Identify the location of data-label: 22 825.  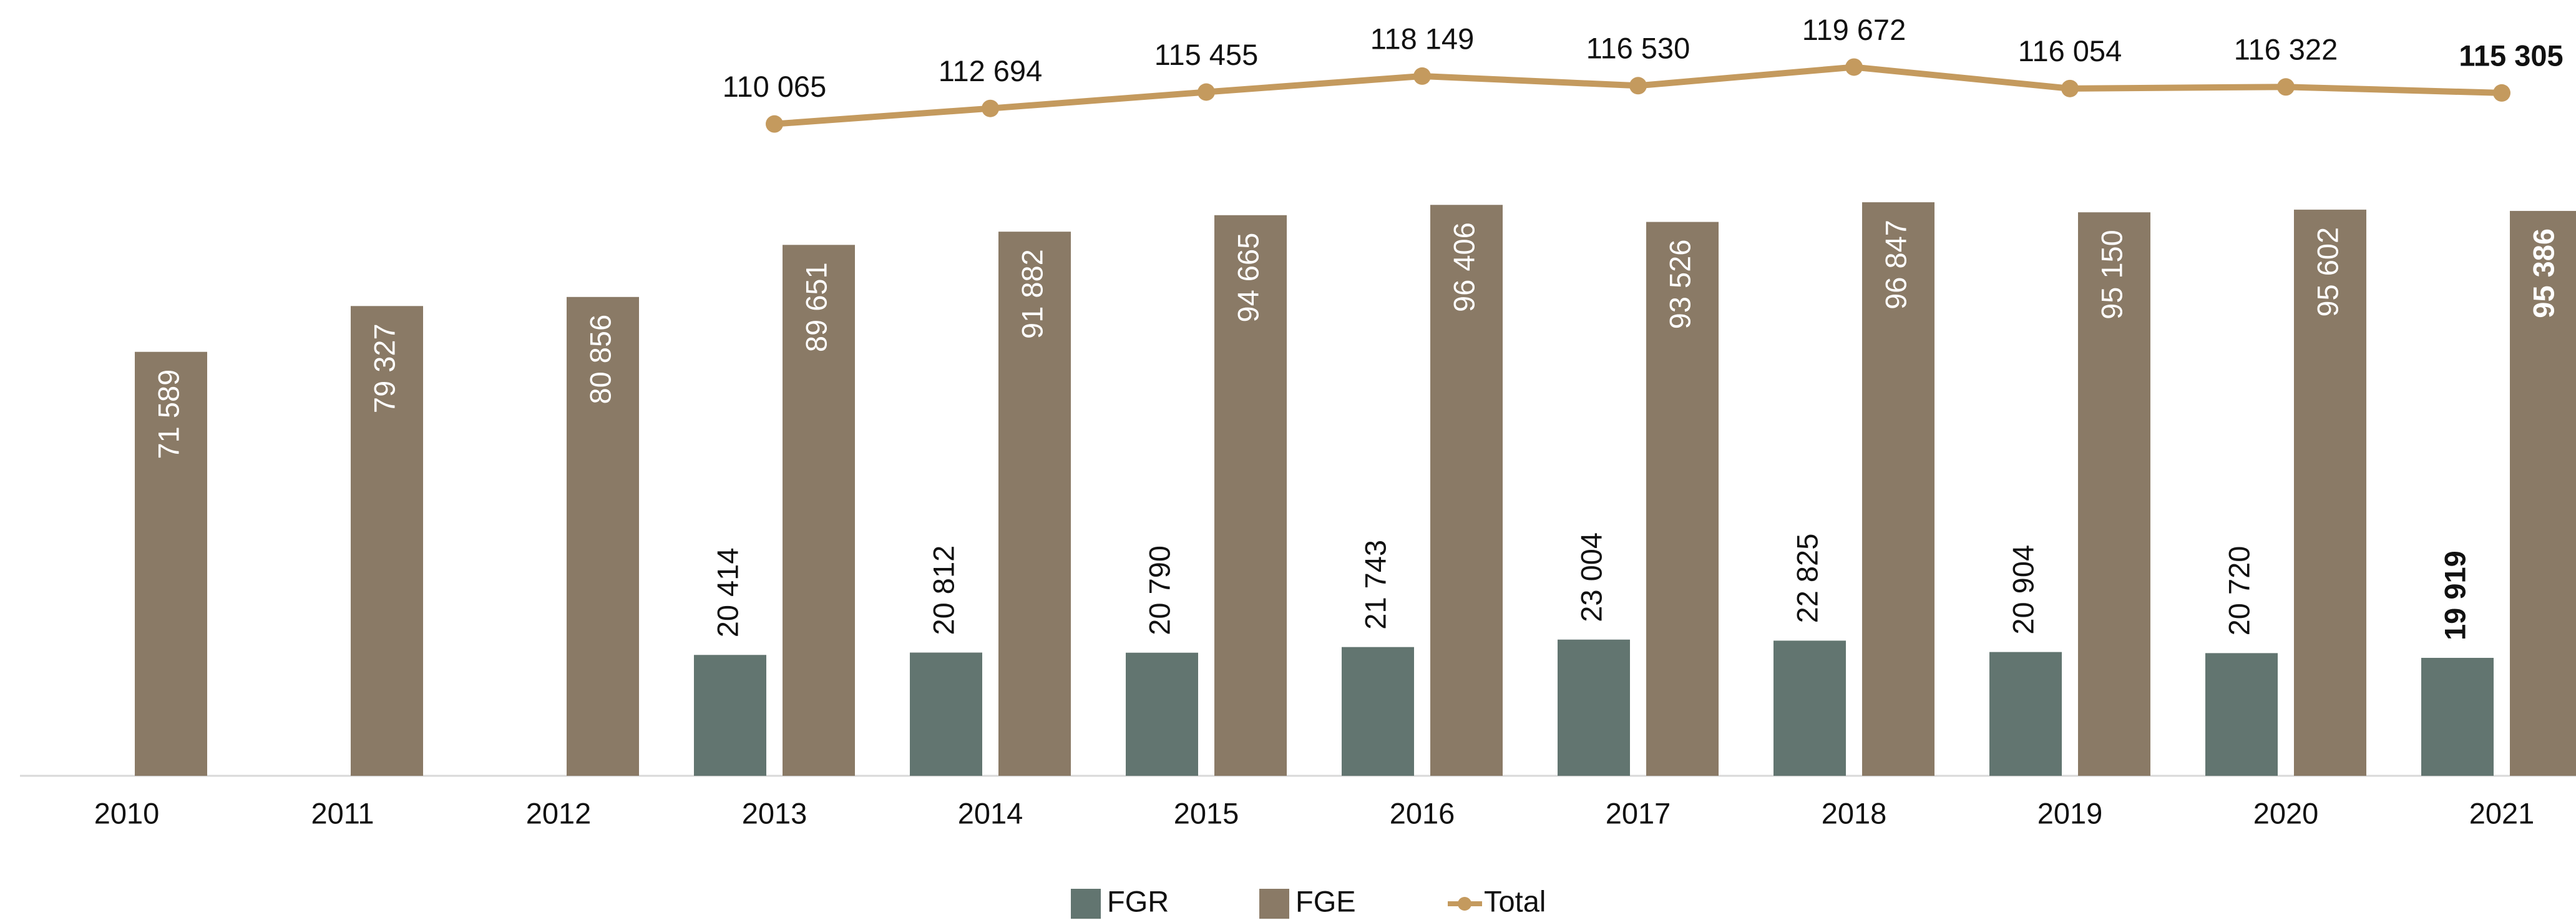
(1806, 579).